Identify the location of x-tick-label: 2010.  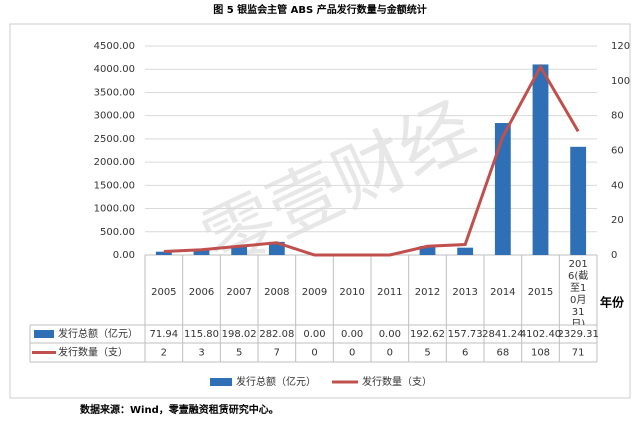
(352, 292).